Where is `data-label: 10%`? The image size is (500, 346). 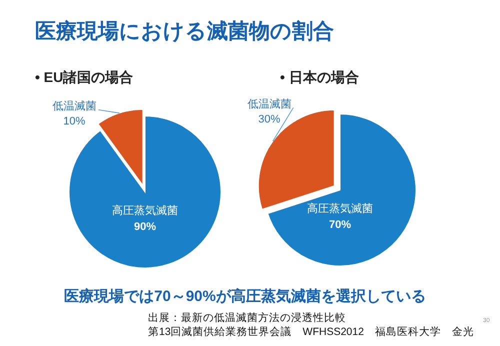 data-label: 10% is located at coordinates (74, 122).